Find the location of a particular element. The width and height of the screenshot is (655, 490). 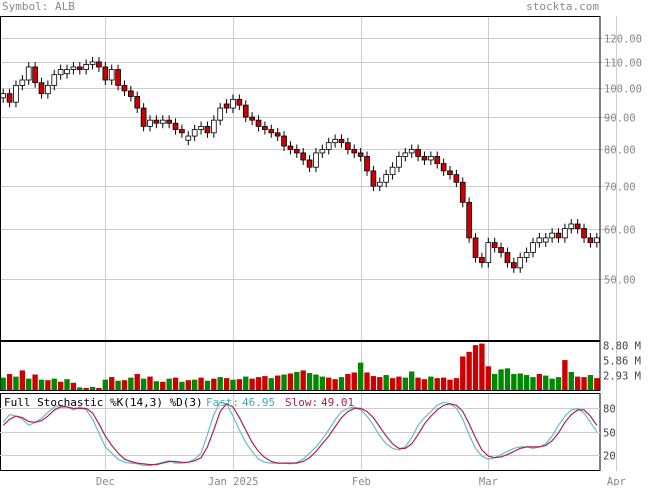

x-tick-label: Dec is located at coordinates (105, 481).